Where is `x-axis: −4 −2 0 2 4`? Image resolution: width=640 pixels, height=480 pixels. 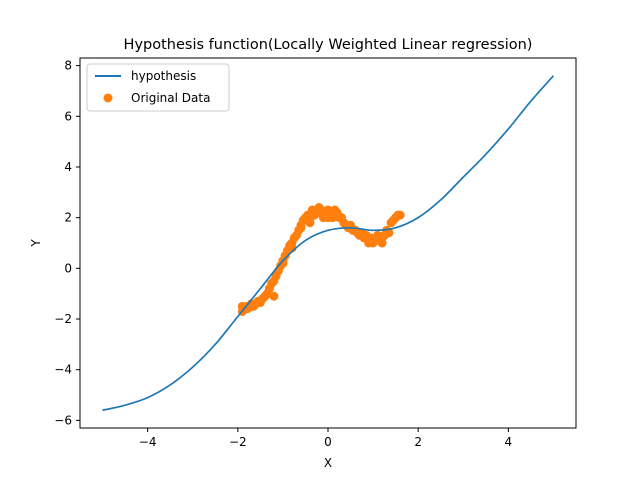
x-axis: −4 −2 0 2 4 is located at coordinates (325, 438).